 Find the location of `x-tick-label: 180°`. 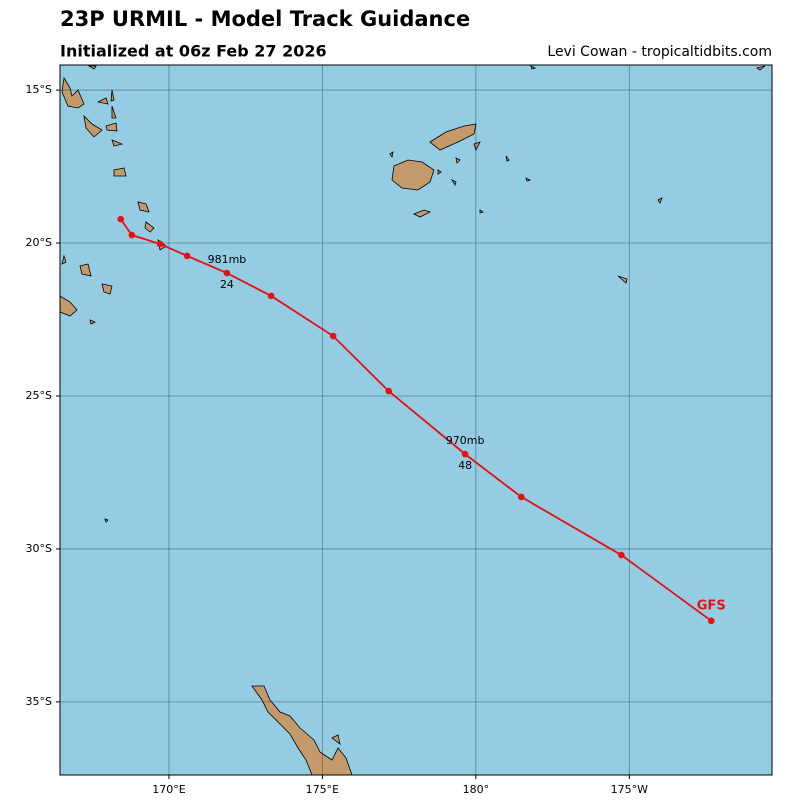

x-tick-label: 180° is located at coordinates (476, 789).